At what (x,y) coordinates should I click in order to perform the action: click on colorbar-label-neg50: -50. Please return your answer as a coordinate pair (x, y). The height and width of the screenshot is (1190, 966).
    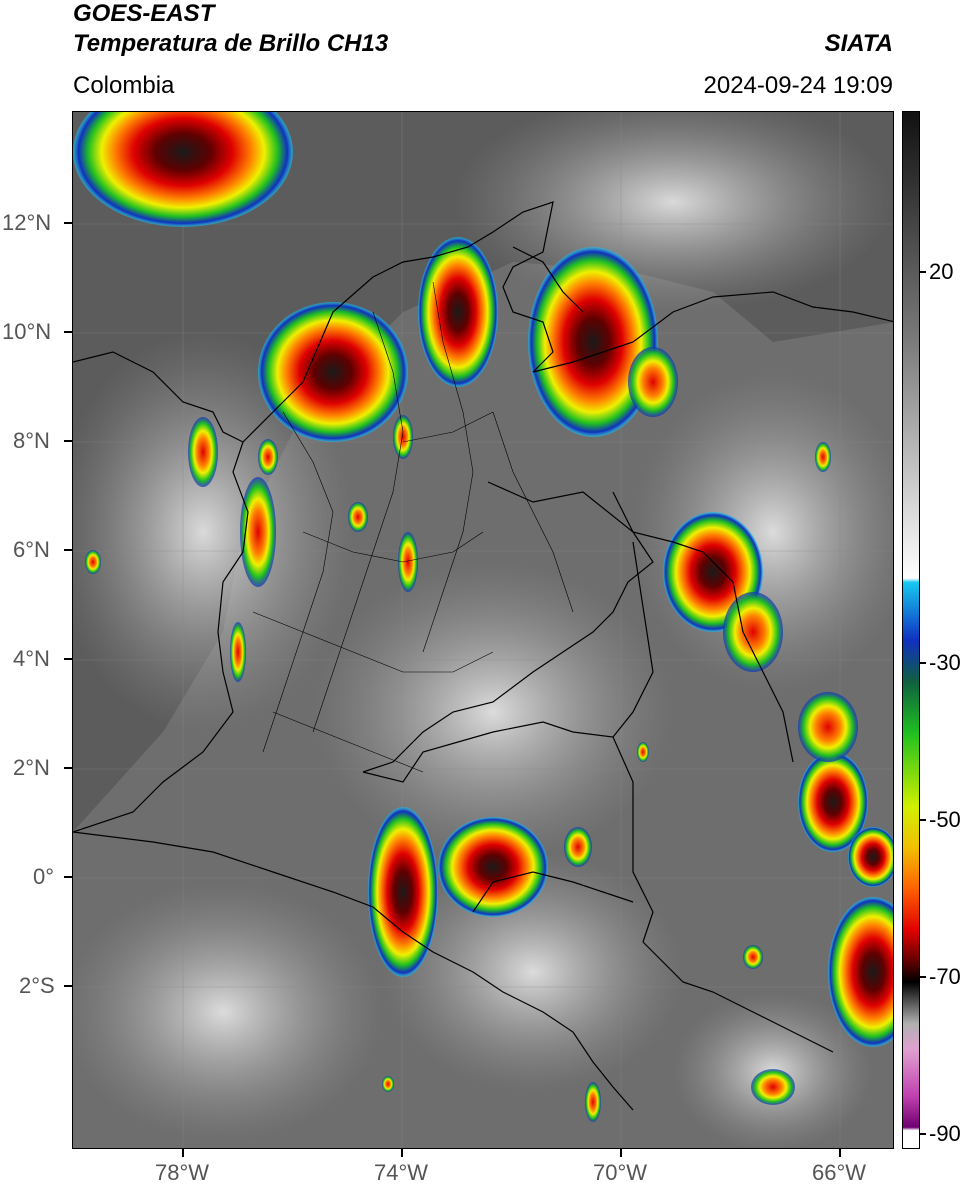
    Looking at the image, I should click on (945, 819).